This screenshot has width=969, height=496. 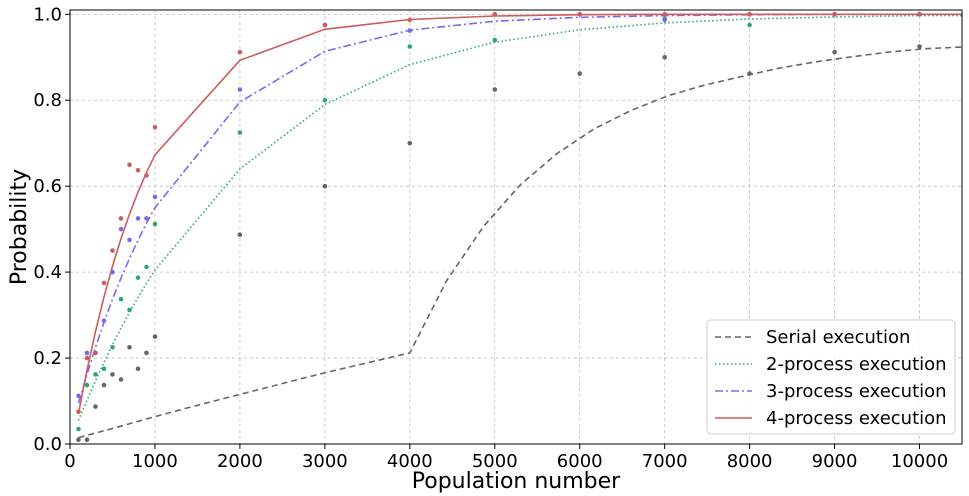 I want to click on x-tick-label: 5000, so click(x=495, y=461).